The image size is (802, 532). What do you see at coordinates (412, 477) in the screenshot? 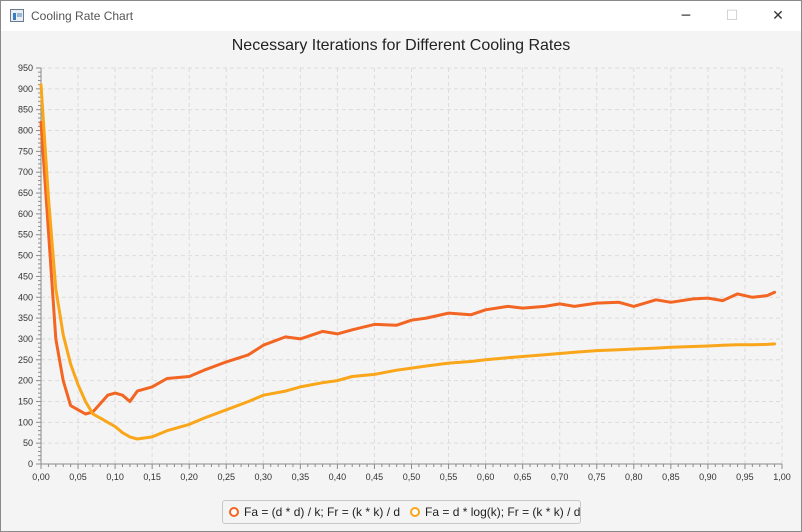
I see `x-tick-label: 0,50` at bounding box center [412, 477].